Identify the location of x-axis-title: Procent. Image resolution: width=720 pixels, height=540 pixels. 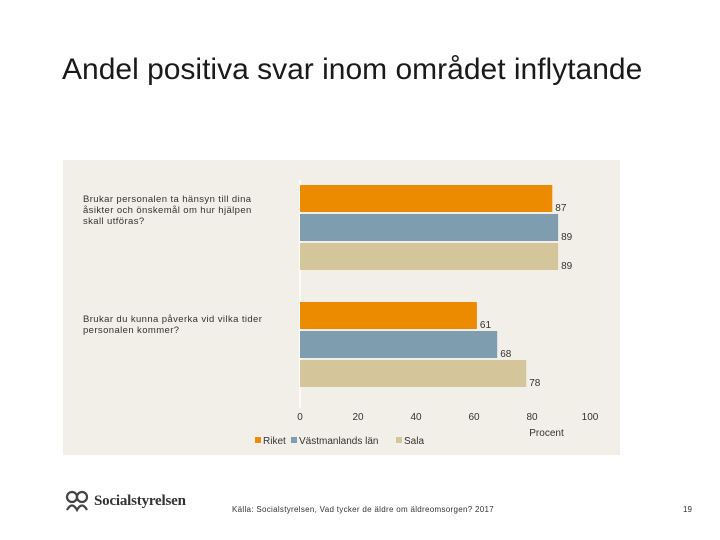
(546, 433).